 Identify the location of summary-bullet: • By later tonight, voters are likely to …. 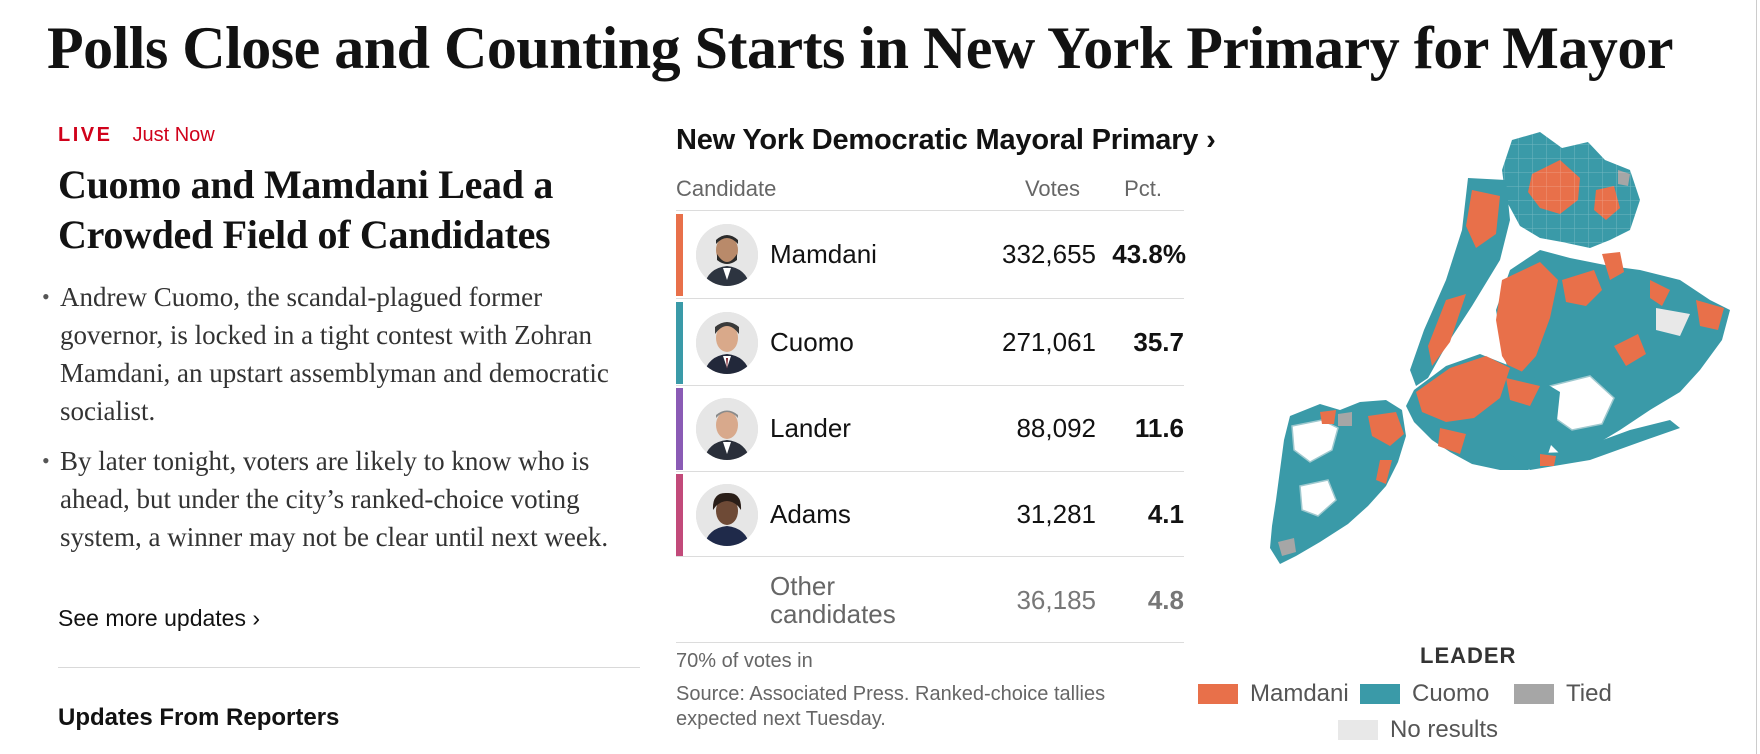
(340, 499).